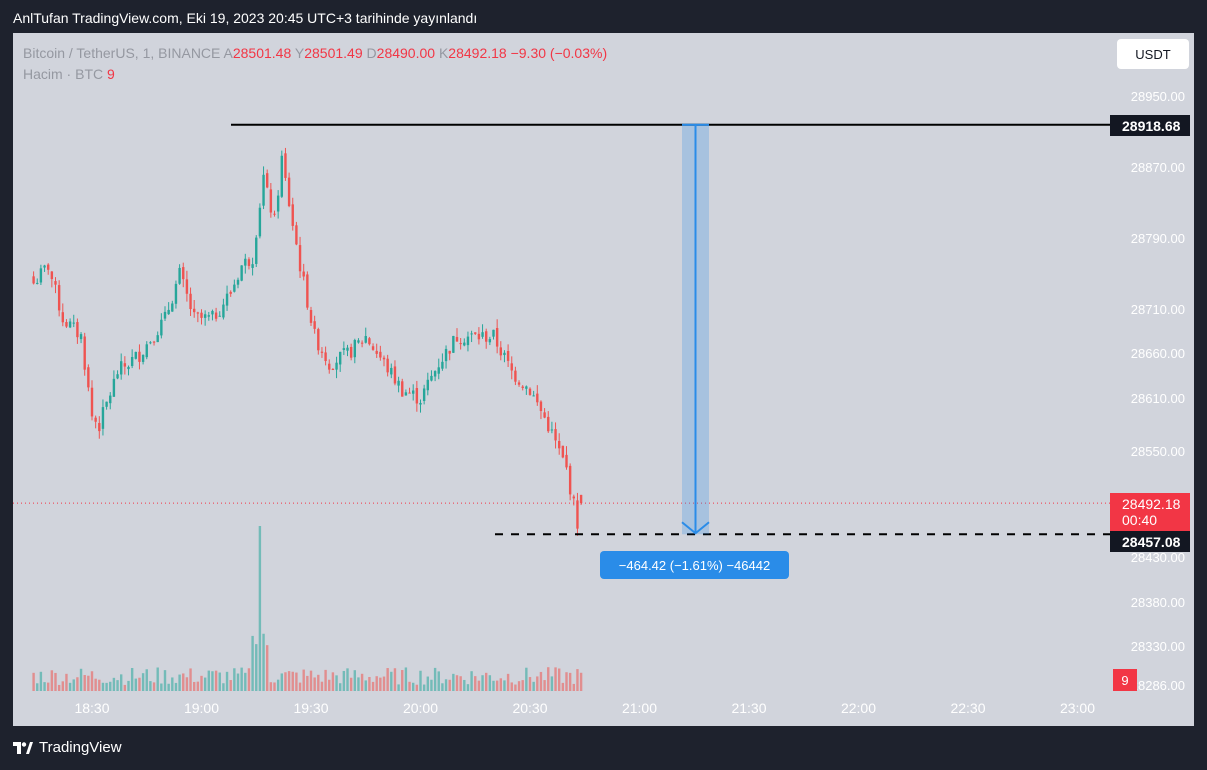 The height and width of the screenshot is (770, 1207). I want to click on change-value: −9.30 (−0.03%), so click(559, 53).